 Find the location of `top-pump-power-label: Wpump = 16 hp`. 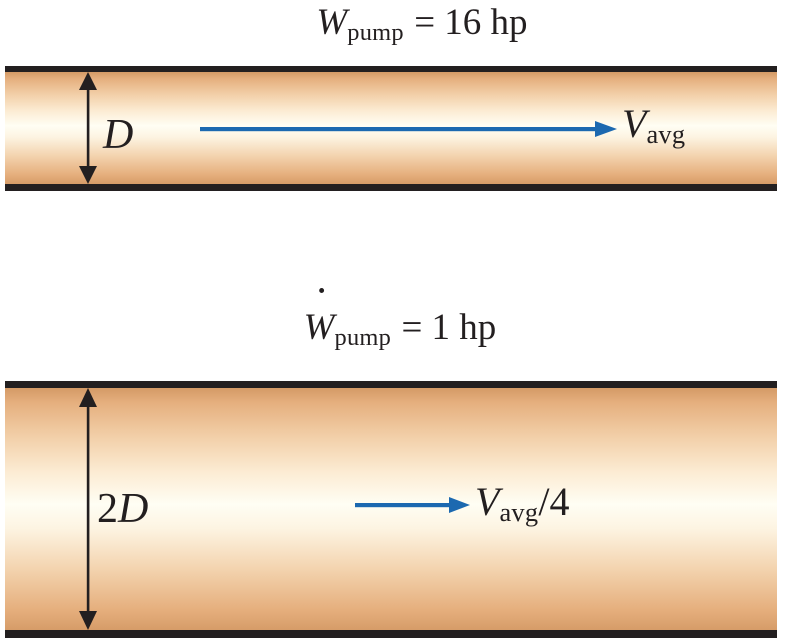

top-pump-power-label: Wpump = 16 hp is located at coordinates (408, 24).